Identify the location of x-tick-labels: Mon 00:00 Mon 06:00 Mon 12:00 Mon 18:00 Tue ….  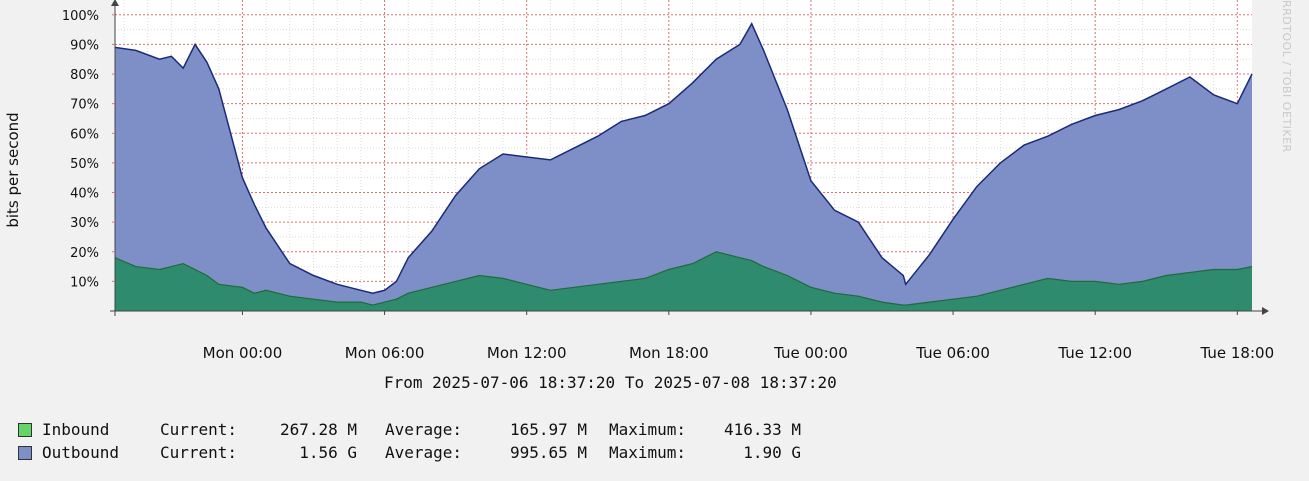
(739, 336).